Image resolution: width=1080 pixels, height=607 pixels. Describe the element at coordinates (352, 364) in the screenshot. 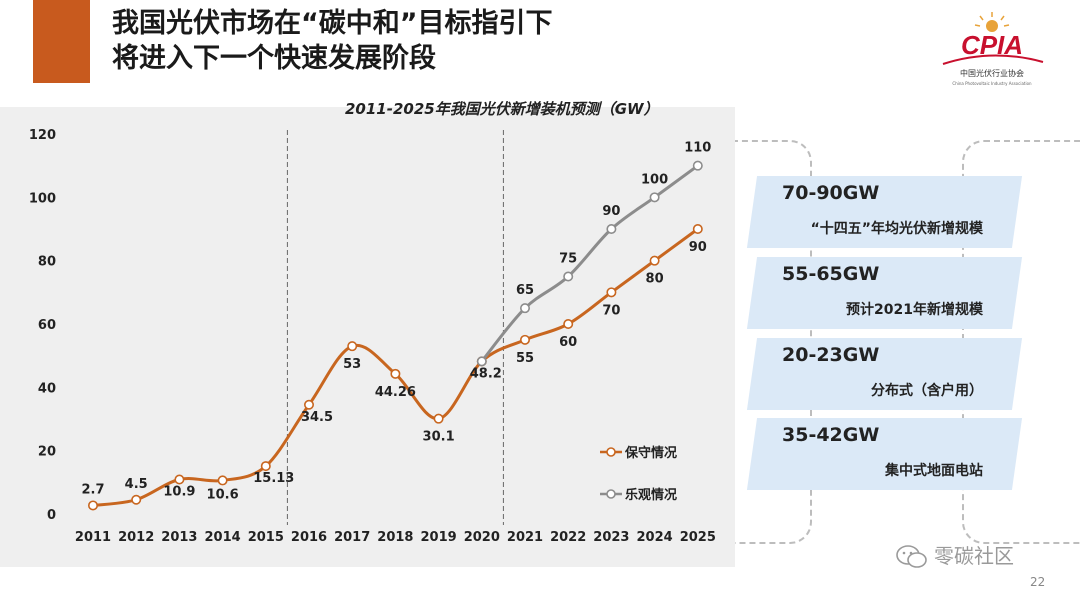

I see `data-label: 53` at that location.